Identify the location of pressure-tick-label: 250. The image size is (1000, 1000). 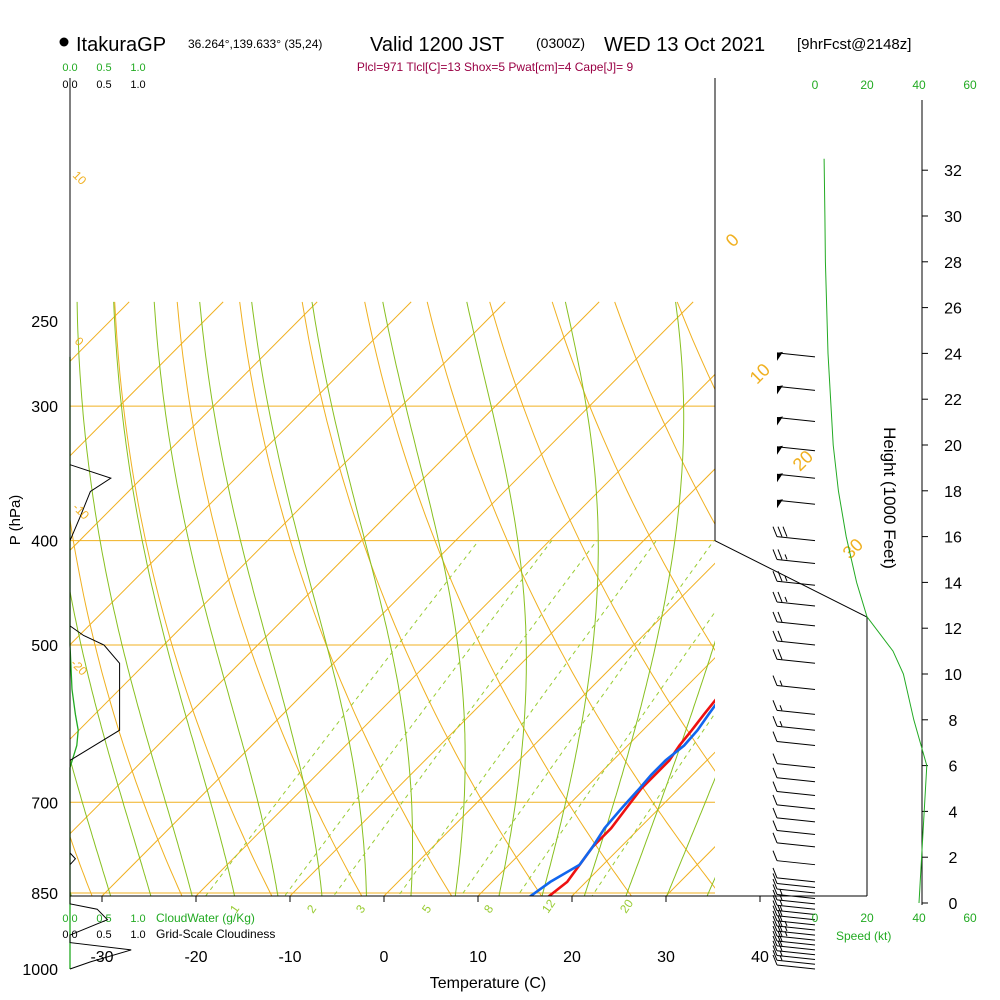
(44, 322).